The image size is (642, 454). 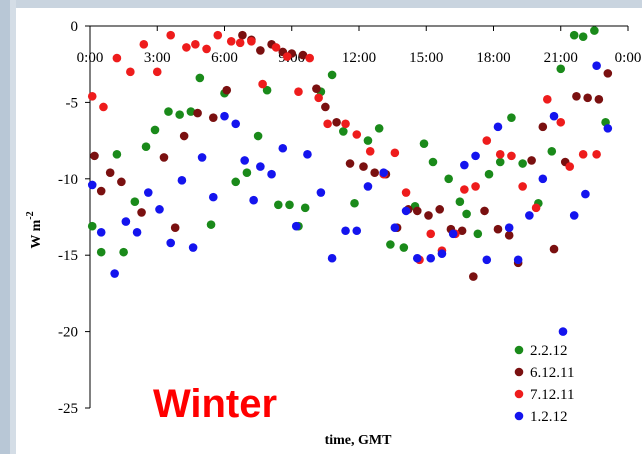 I want to click on legend-label: 6.12.11, so click(x=552, y=373).